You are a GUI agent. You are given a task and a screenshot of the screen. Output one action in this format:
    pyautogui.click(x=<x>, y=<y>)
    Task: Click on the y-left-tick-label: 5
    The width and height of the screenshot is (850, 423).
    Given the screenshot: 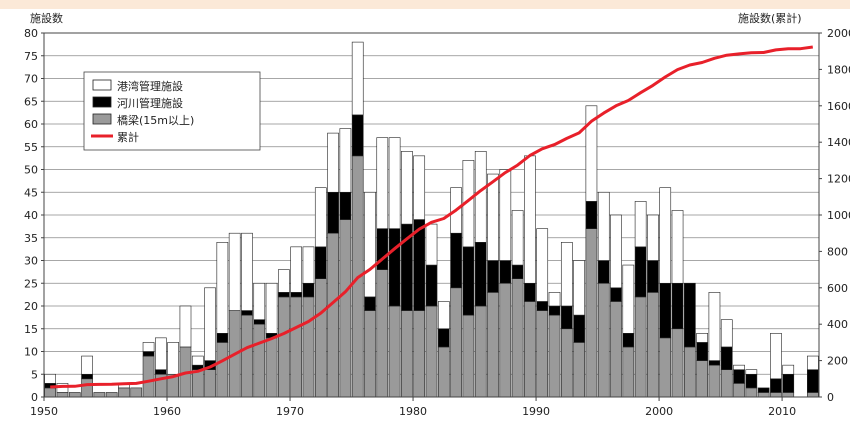 What is the action you would take?
    pyautogui.click(x=34, y=374)
    